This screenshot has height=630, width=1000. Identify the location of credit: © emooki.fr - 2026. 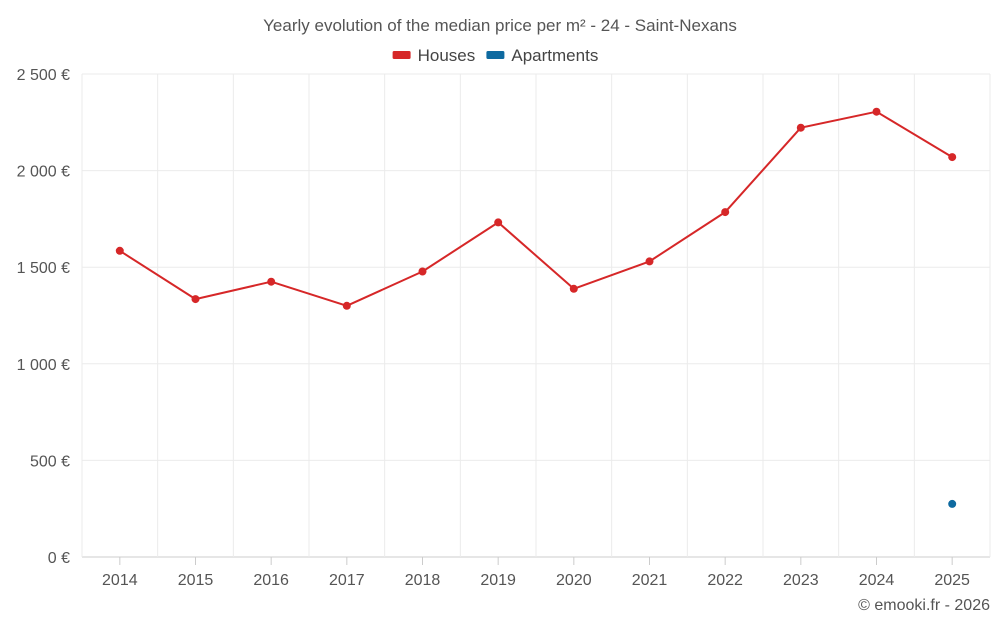
(924, 605).